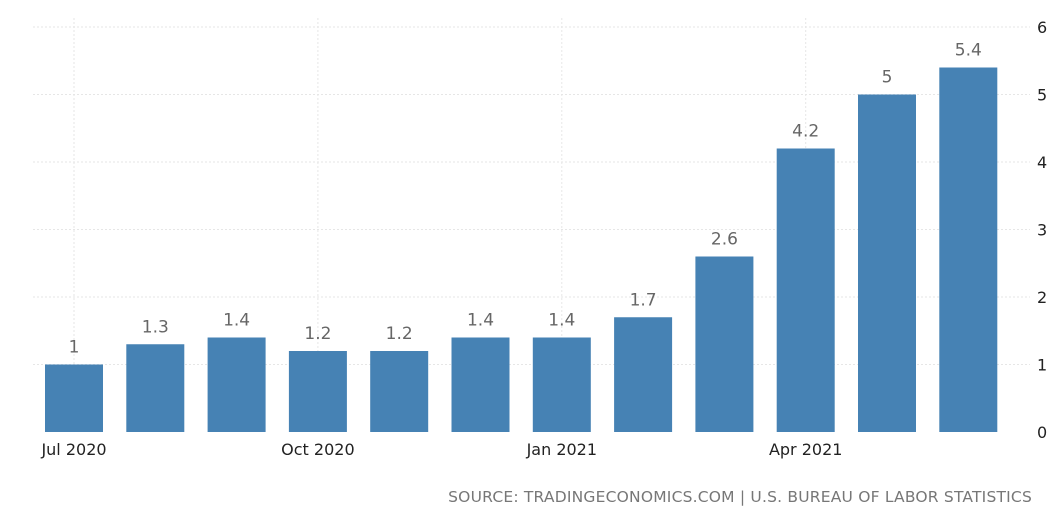 The height and width of the screenshot is (516, 1057). Describe the element at coordinates (805, 132) in the screenshot. I see `bar-value-label: 4.2` at that location.